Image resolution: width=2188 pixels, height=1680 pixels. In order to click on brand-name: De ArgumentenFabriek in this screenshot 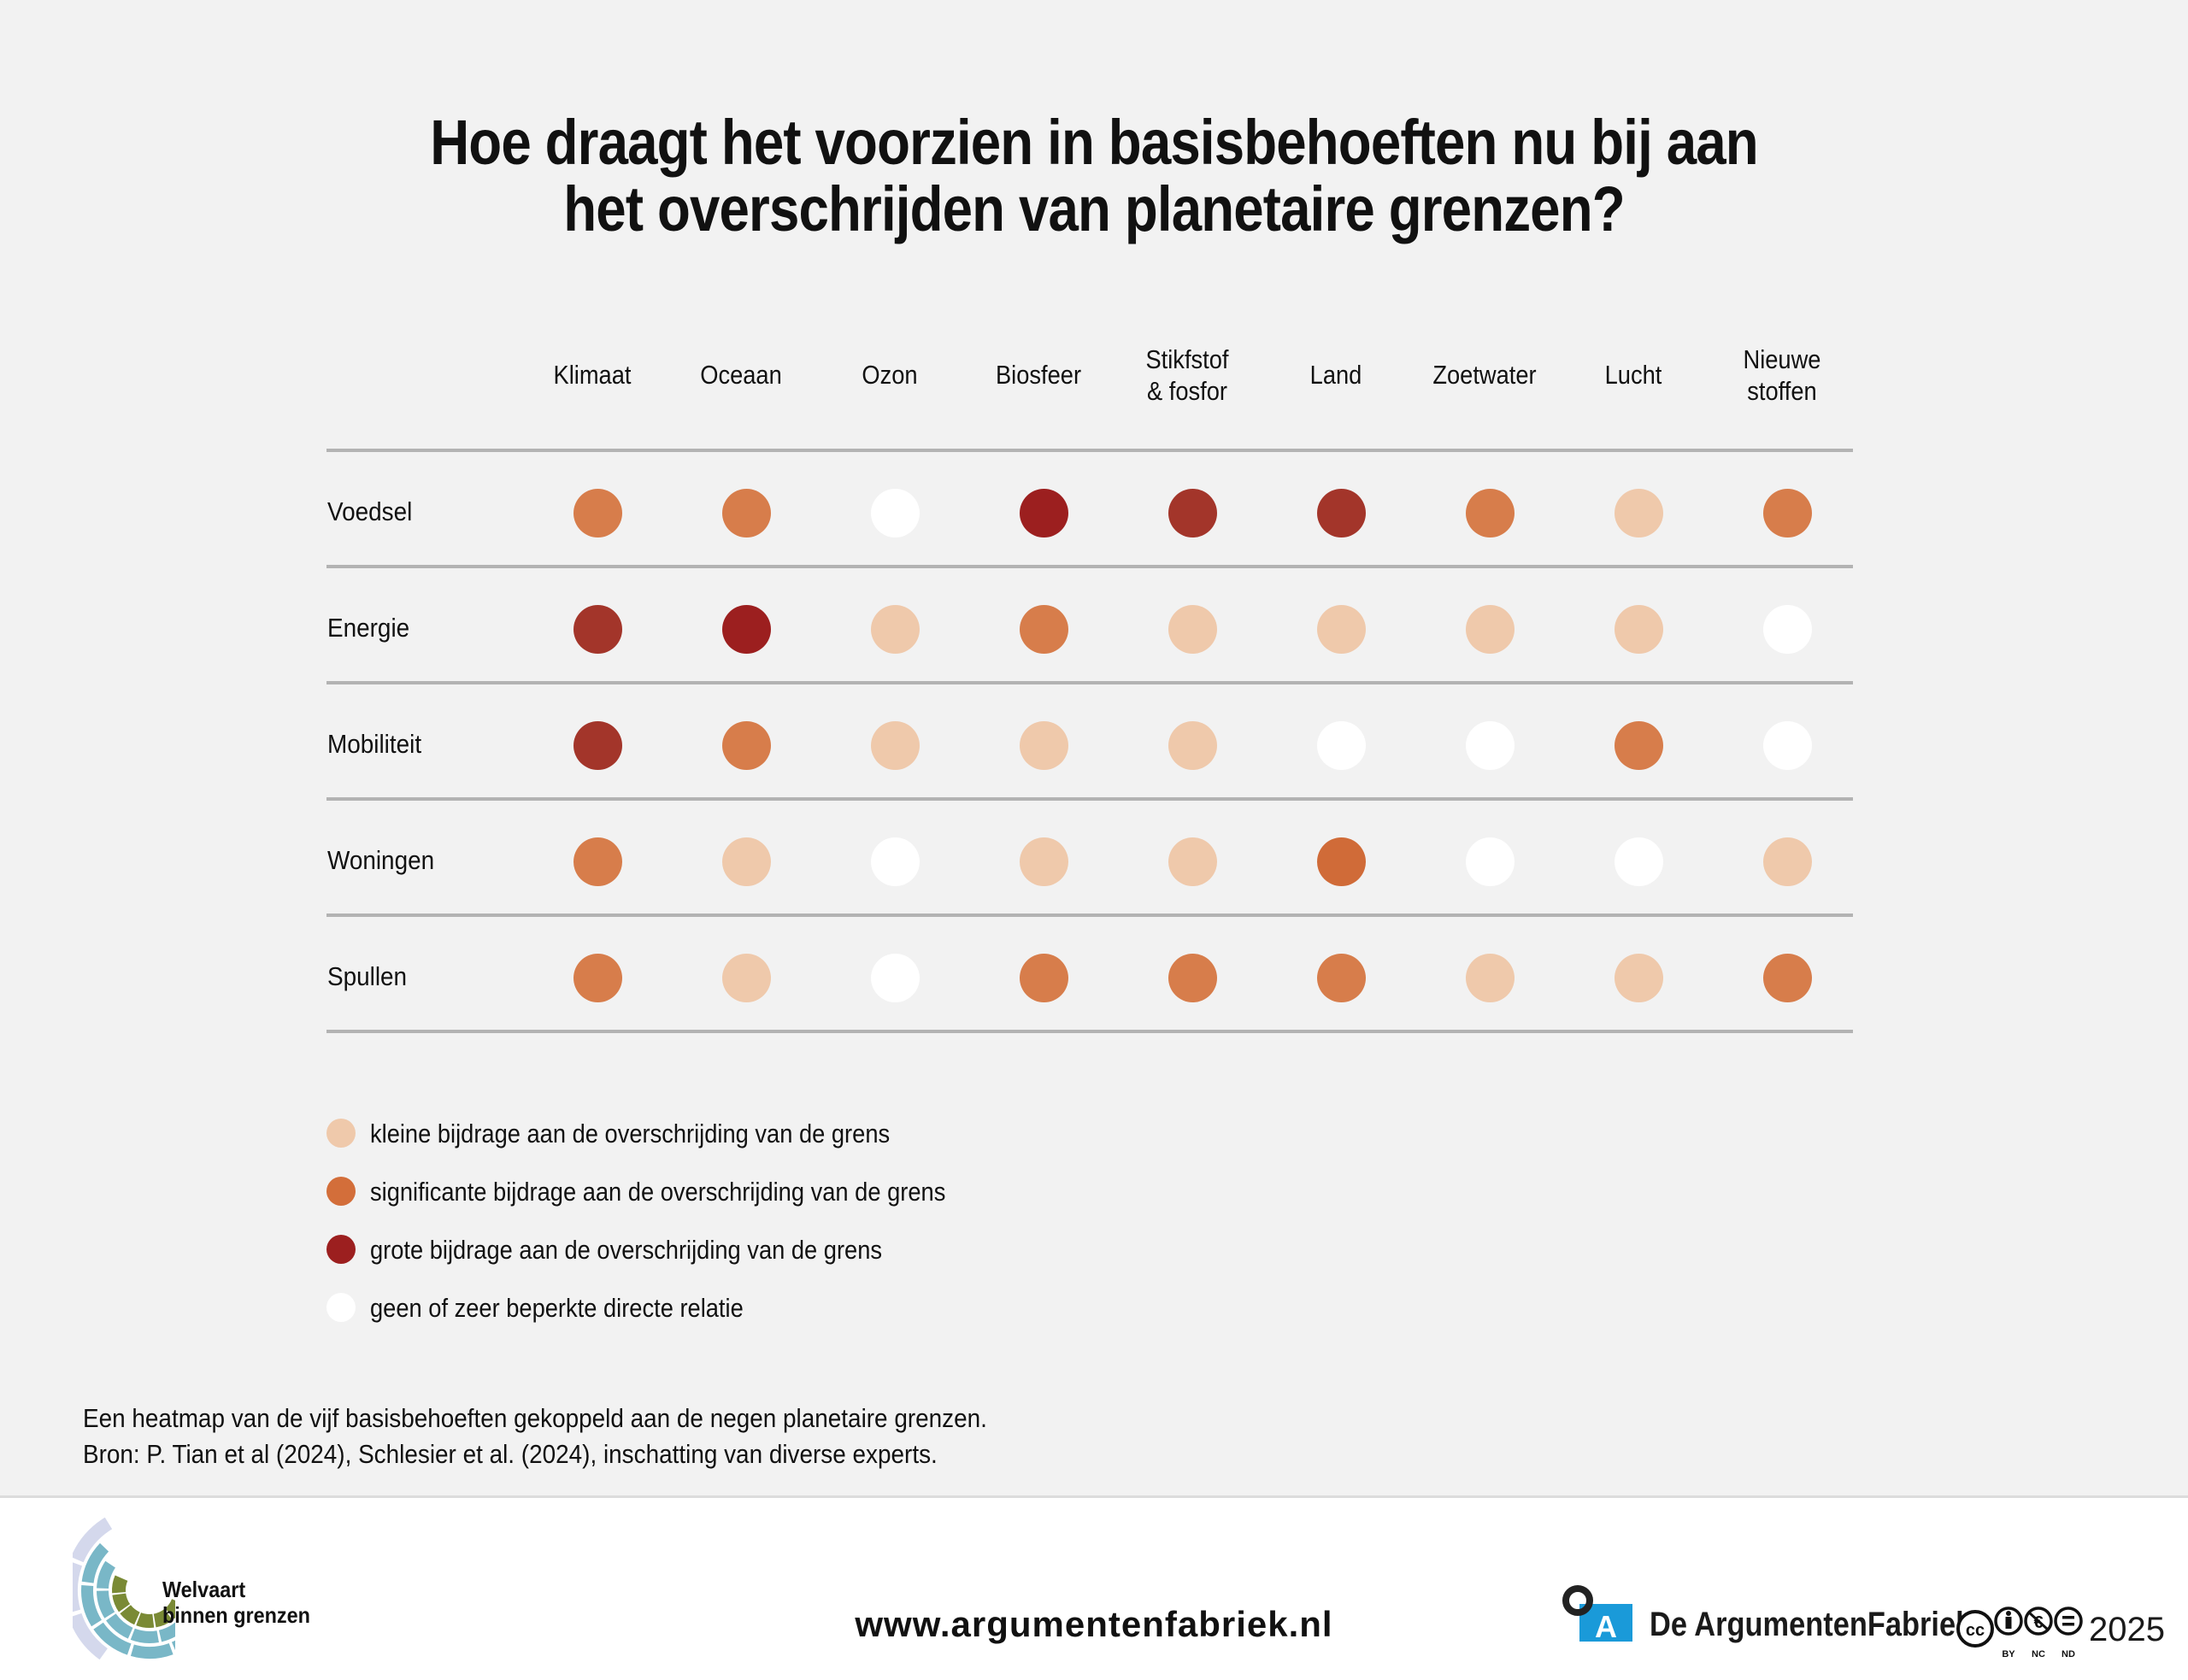, I will do `click(1812, 1624)`.